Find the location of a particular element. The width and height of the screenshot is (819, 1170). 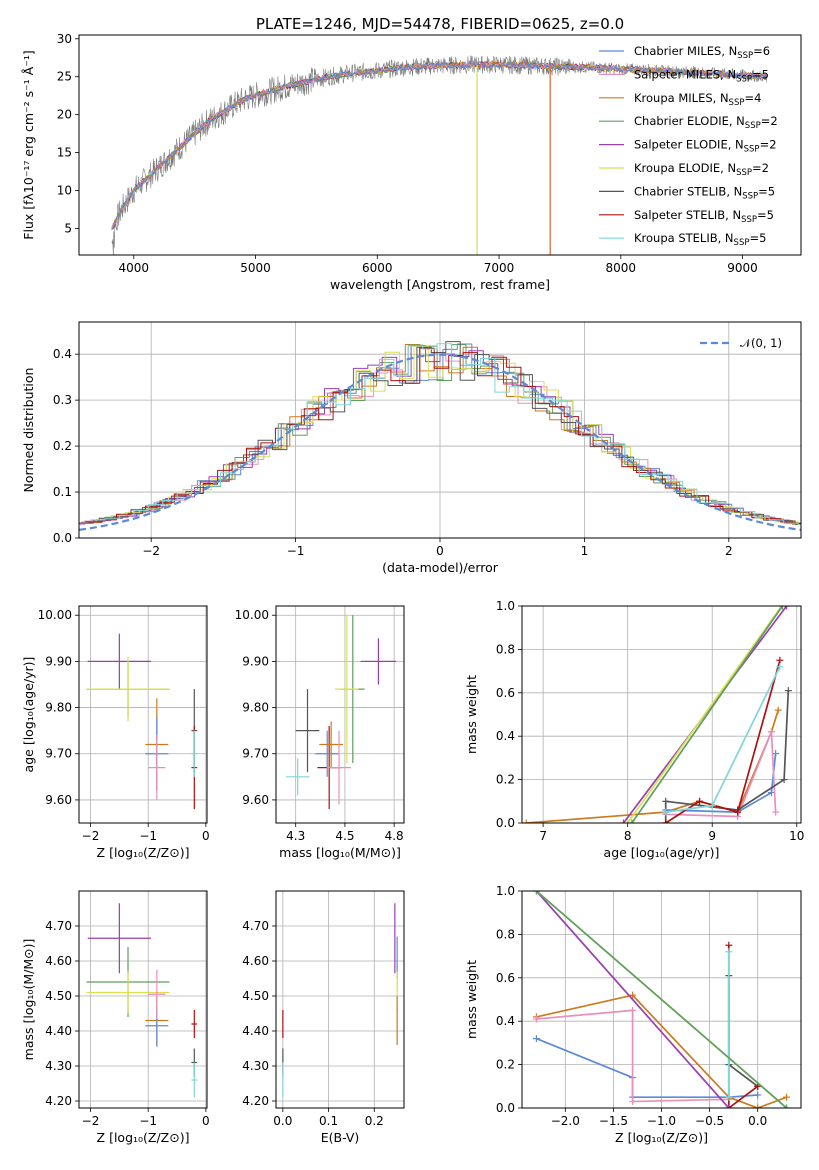

legend-label-tail: =4 is located at coordinates (752, 98).